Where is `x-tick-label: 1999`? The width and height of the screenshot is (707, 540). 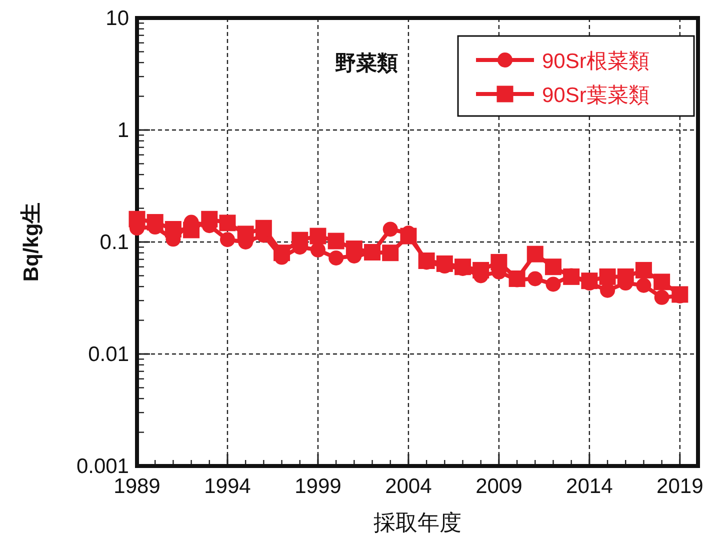
x-tick-label: 1999 is located at coordinates (318, 486).